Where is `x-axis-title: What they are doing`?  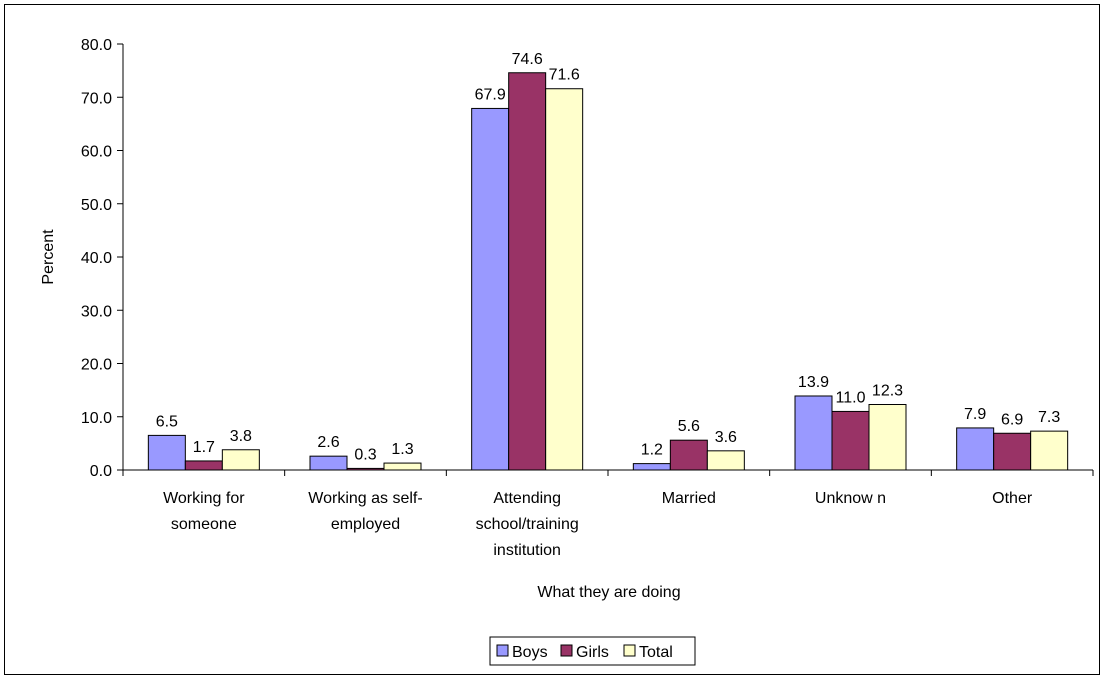
x-axis-title: What they are doing is located at coordinates (608, 592).